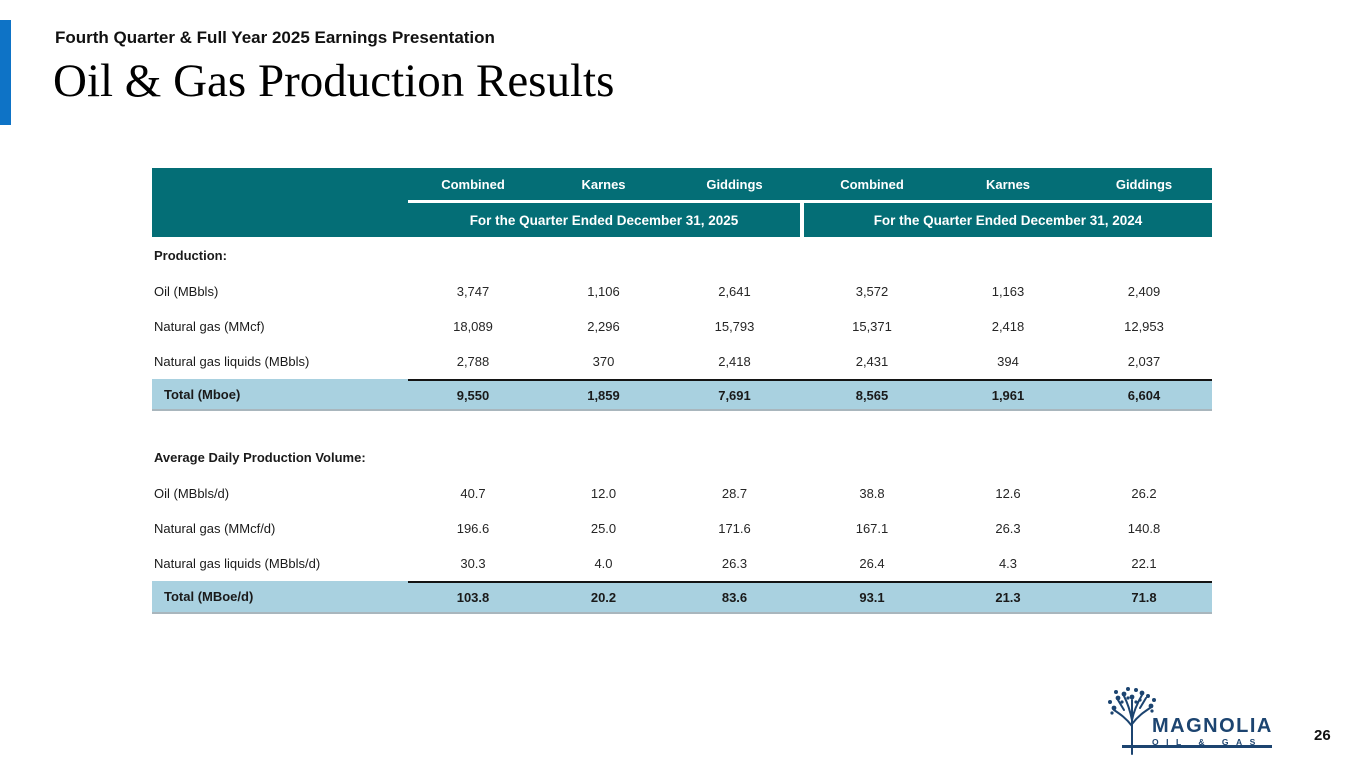  I want to click on cell-value: 394, so click(1008, 361).